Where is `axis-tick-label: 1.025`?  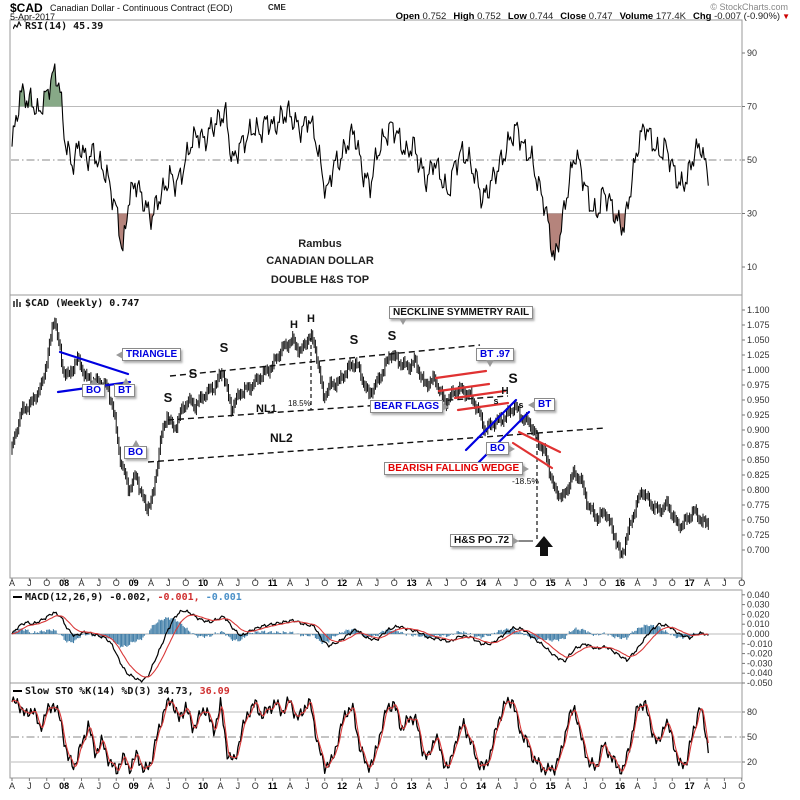
axis-tick-label: 1.025 is located at coordinates (758, 355).